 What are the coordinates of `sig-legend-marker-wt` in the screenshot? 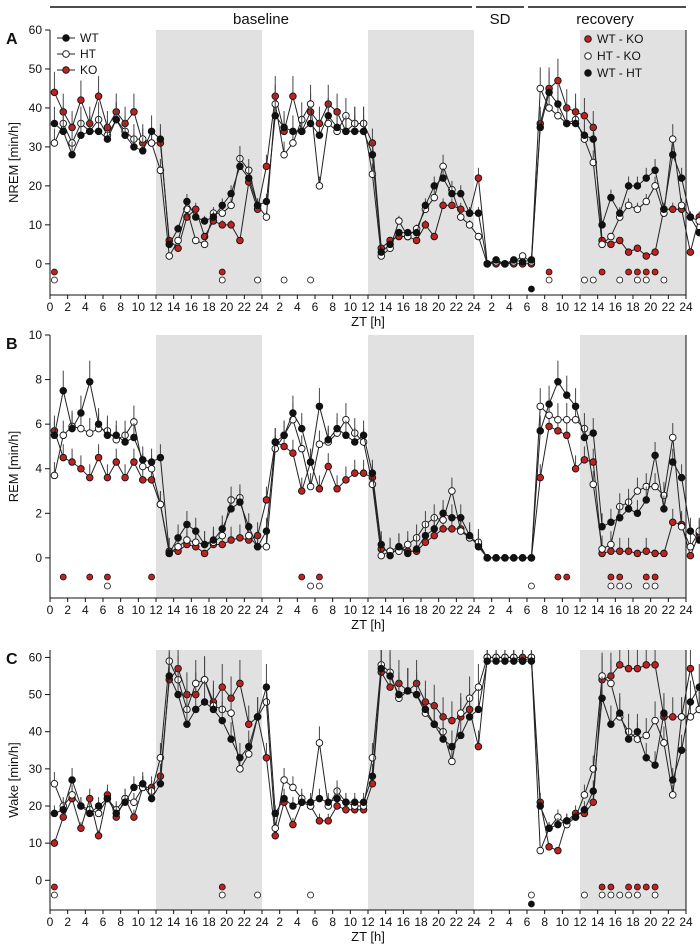 It's located at (588, 73).